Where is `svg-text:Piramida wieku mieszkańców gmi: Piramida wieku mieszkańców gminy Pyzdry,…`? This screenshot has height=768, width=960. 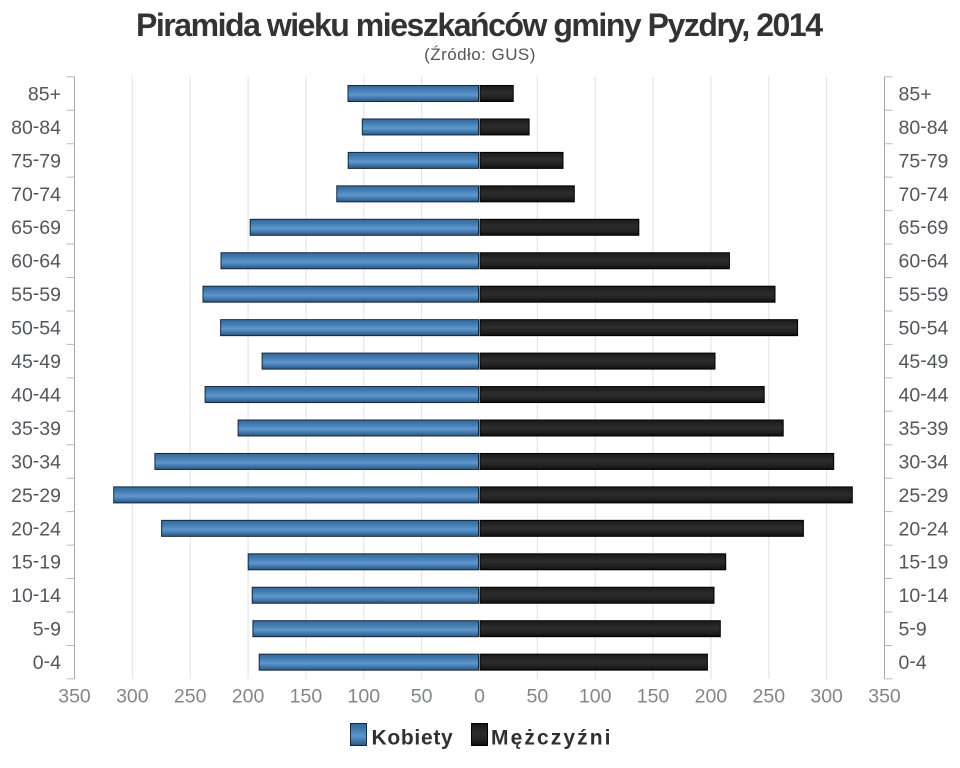
svg-text:Piramida wieku mieszkańców gmi: Piramida wieku mieszkańców gminy Pyzdry,… is located at coordinates (479, 25).